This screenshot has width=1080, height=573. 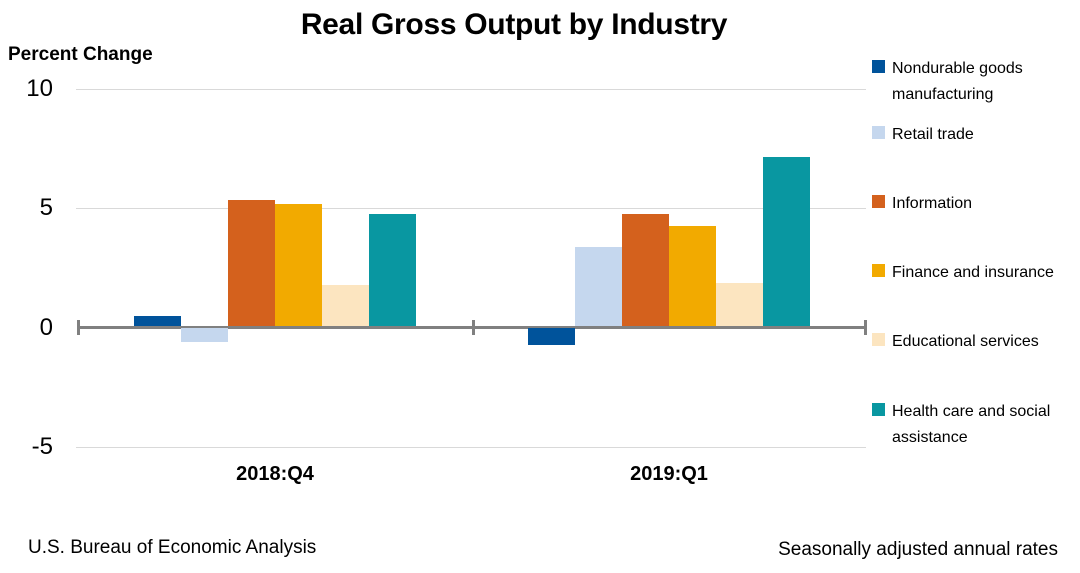 What do you see at coordinates (42, 446) in the screenshot?
I see `y-tick-label: -5` at bounding box center [42, 446].